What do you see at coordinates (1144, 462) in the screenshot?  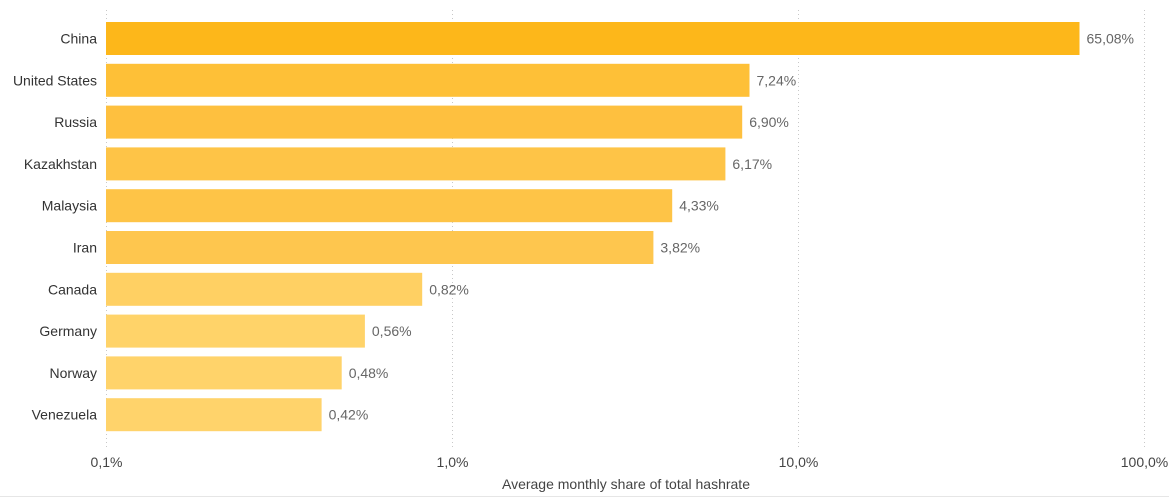 I see `x-tick-label: 100,0%` at bounding box center [1144, 462].